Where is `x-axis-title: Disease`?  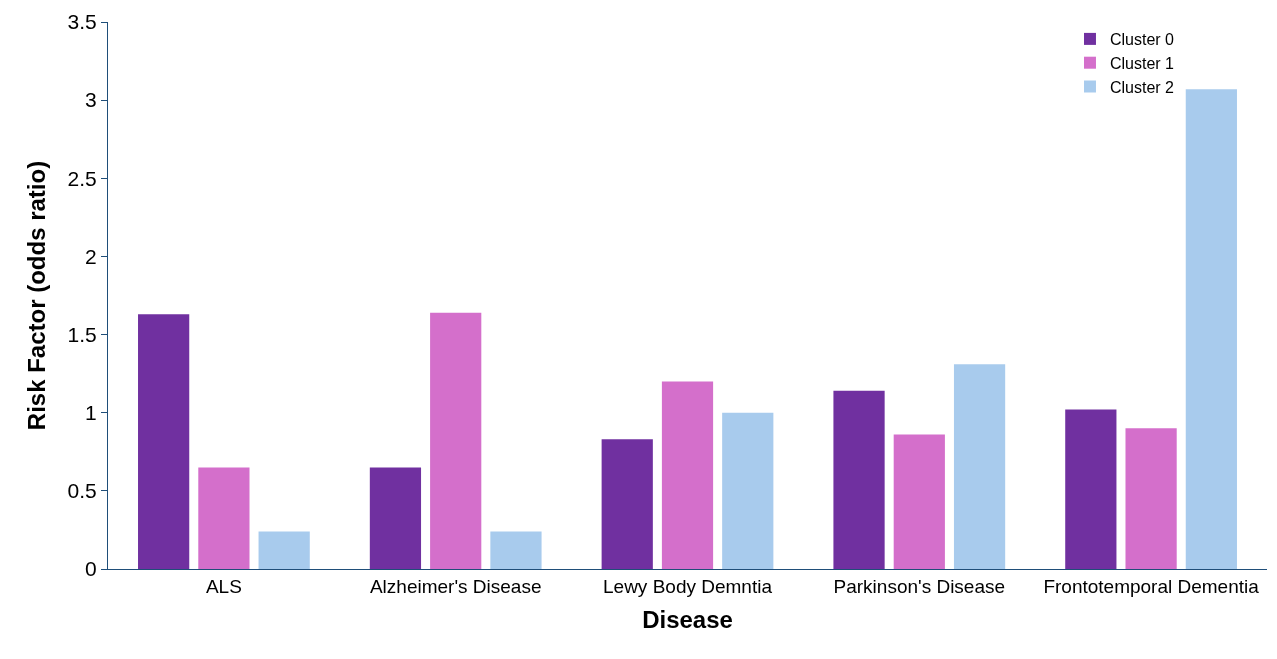
x-axis-title: Disease is located at coordinates (687, 620).